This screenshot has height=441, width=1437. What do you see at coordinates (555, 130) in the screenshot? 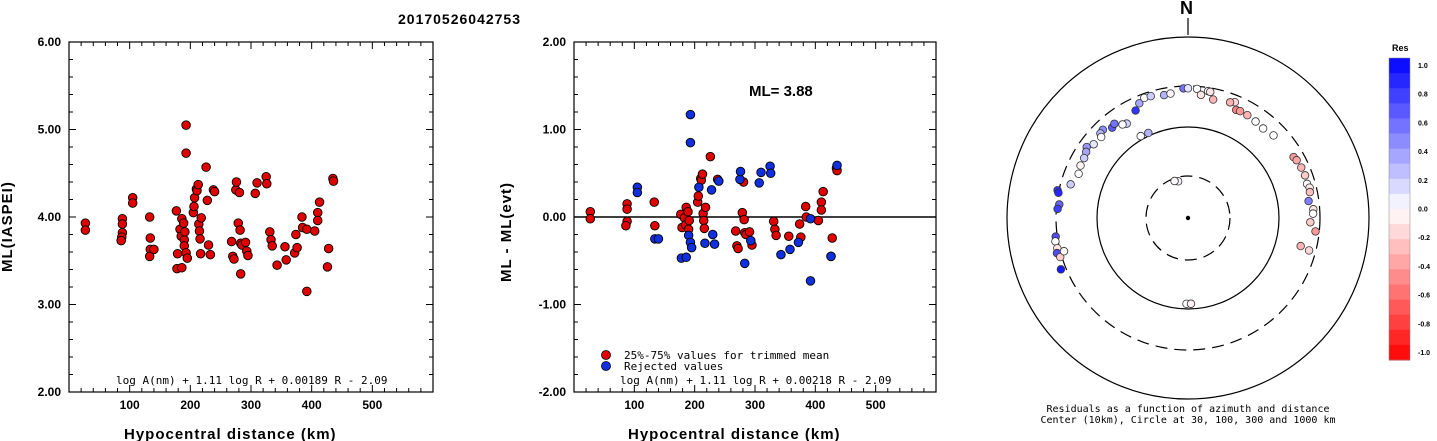
I see `ytick-label: 1.00` at bounding box center [555, 130].